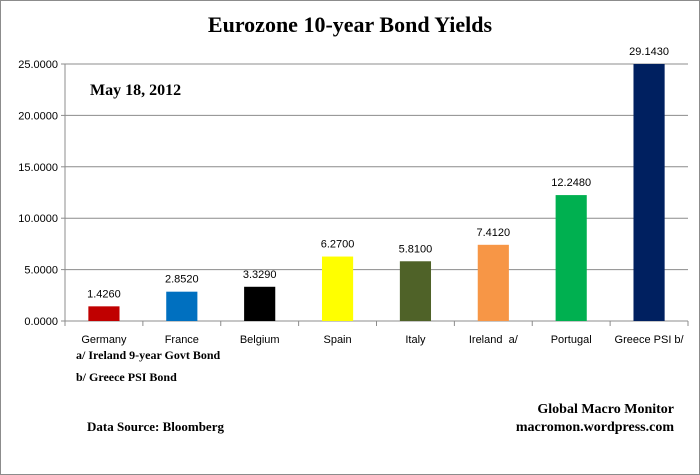  I want to click on data-label: 29.1430, so click(649, 52).